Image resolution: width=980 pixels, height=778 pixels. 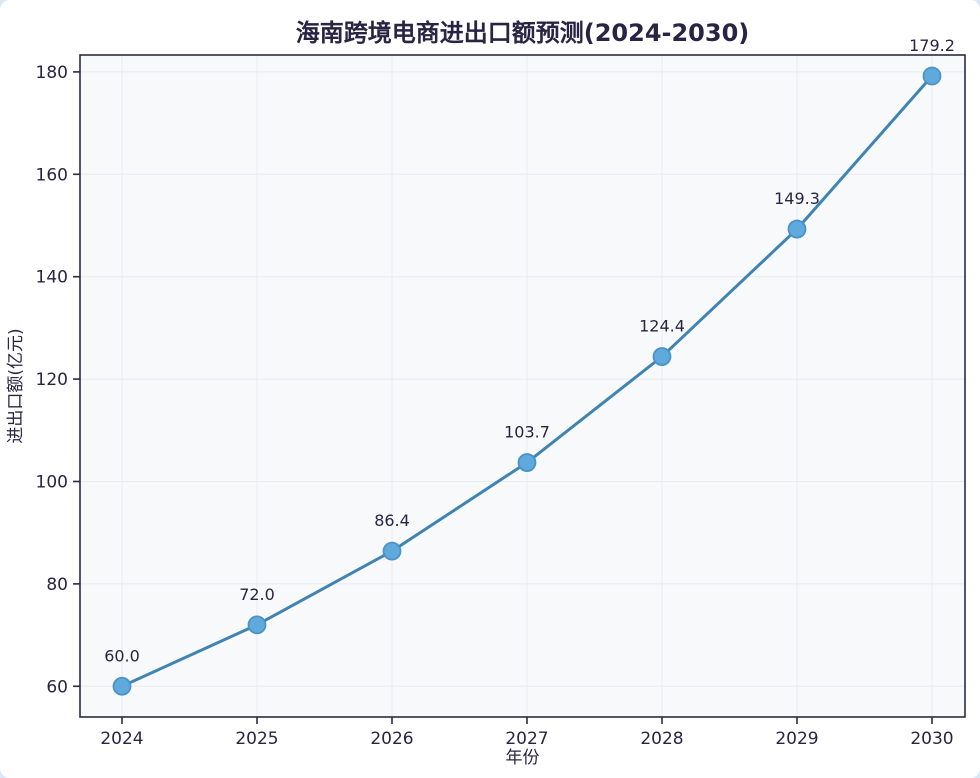 What do you see at coordinates (392, 551) in the screenshot?
I see `data-point-2026` at bounding box center [392, 551].